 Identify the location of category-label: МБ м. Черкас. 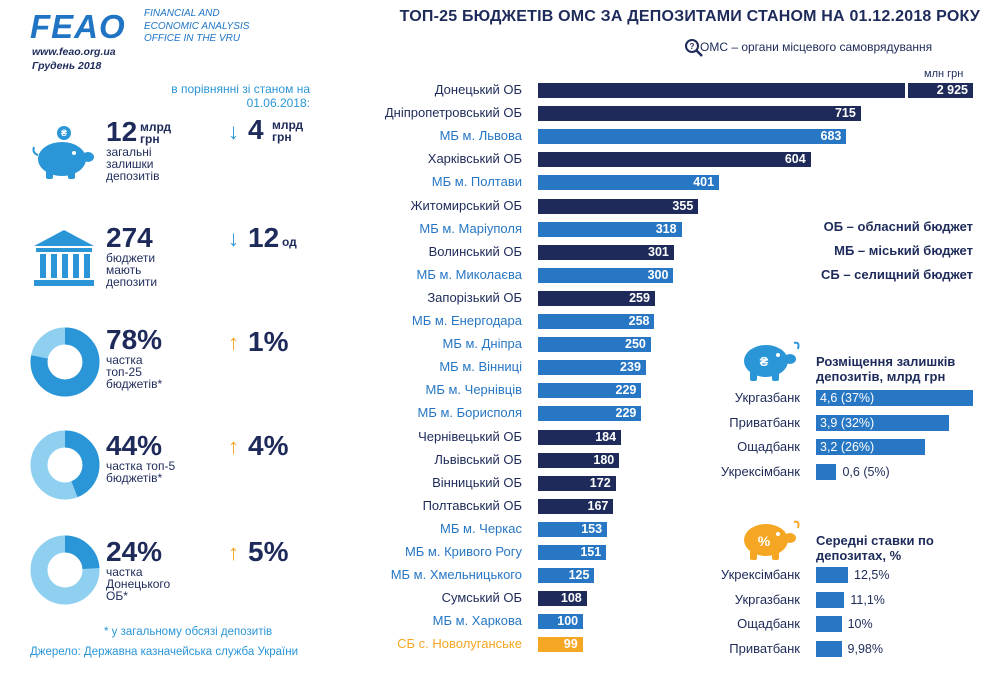
(481, 528).